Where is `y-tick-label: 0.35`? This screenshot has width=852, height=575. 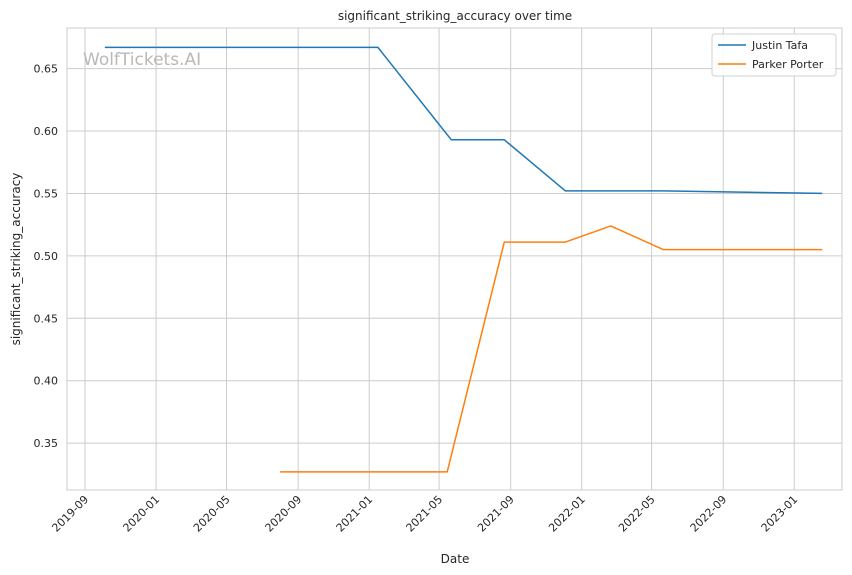
y-tick-label: 0.35 is located at coordinates (46, 443).